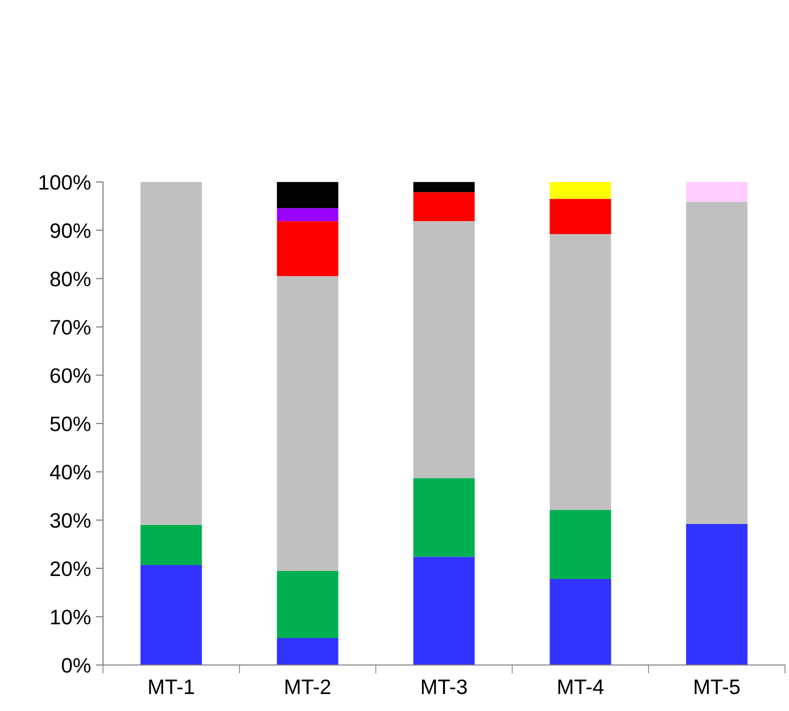  What do you see at coordinates (70, 375) in the screenshot?
I see `y-tick-label: 60%` at bounding box center [70, 375].